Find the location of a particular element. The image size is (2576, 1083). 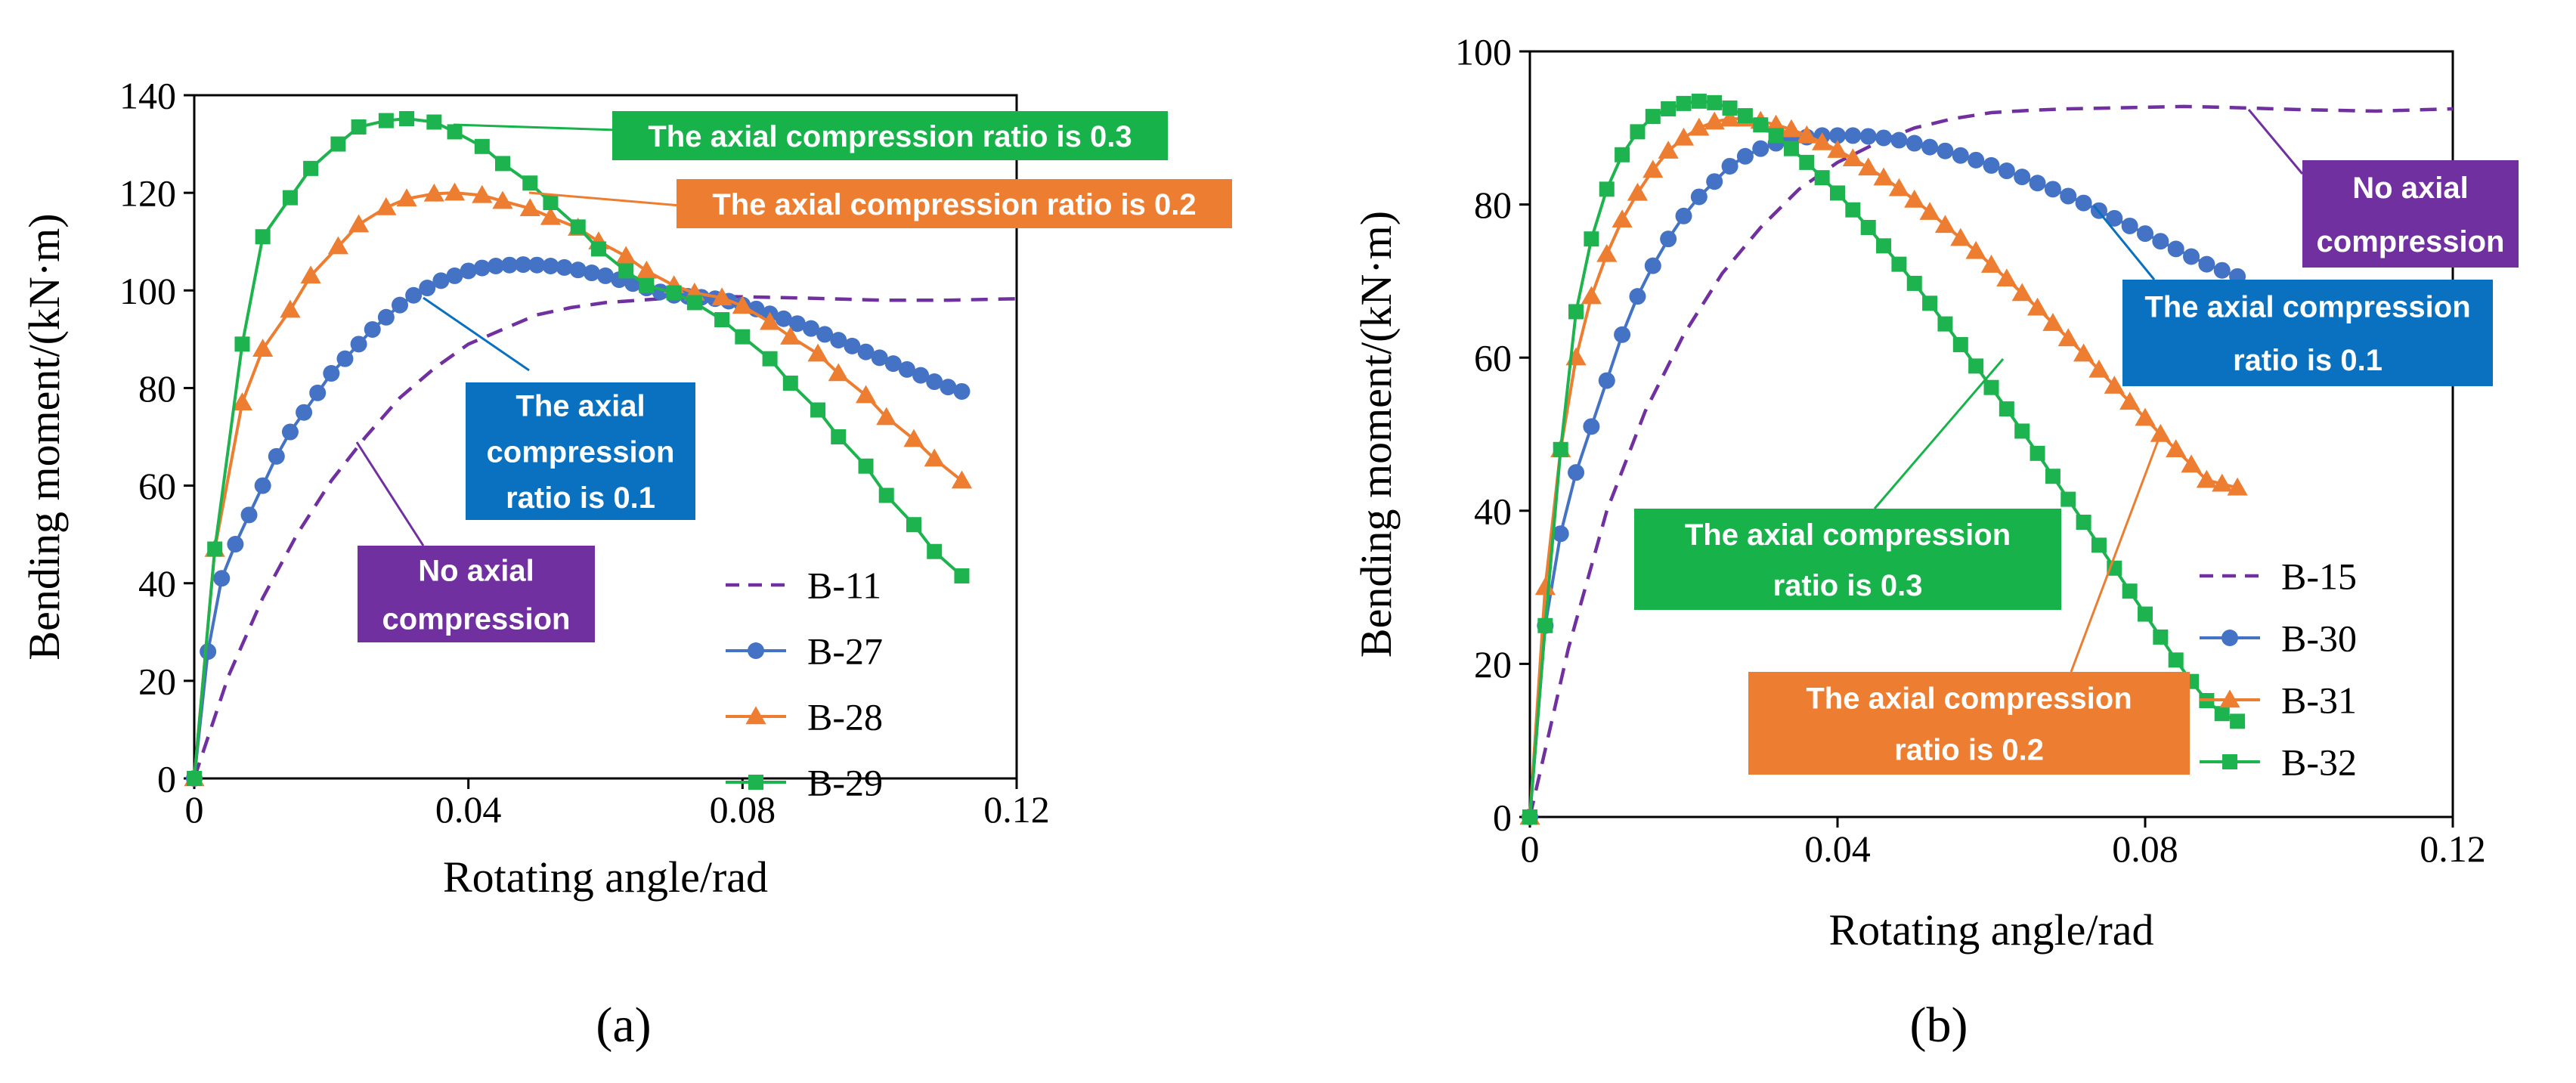

x-tick-label: 0 is located at coordinates (1530, 849).